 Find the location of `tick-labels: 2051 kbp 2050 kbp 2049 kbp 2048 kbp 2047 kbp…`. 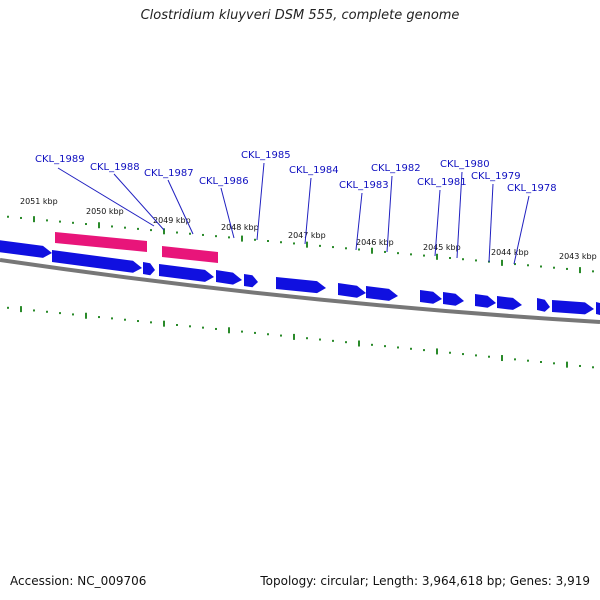

tick-labels: 2051 kbp 2050 kbp 2049 kbp 2048 kbp 2047 kbp… is located at coordinates (308, 229).